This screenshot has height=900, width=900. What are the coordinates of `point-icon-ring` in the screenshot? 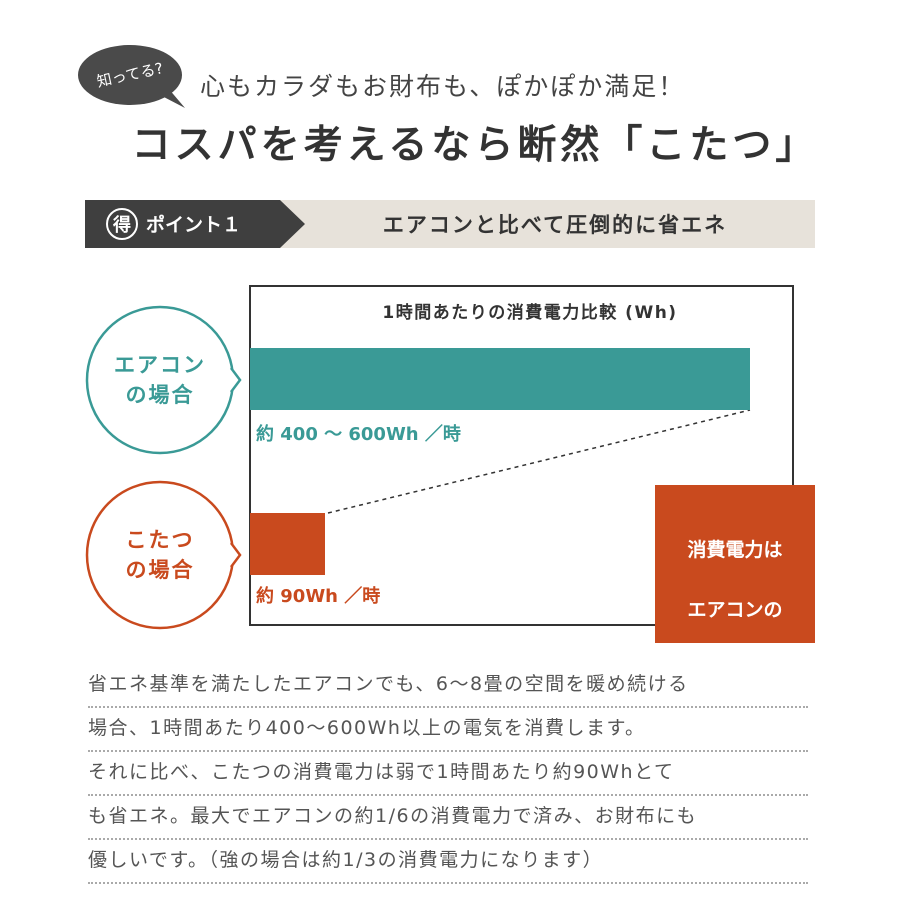 It's located at (122, 224).